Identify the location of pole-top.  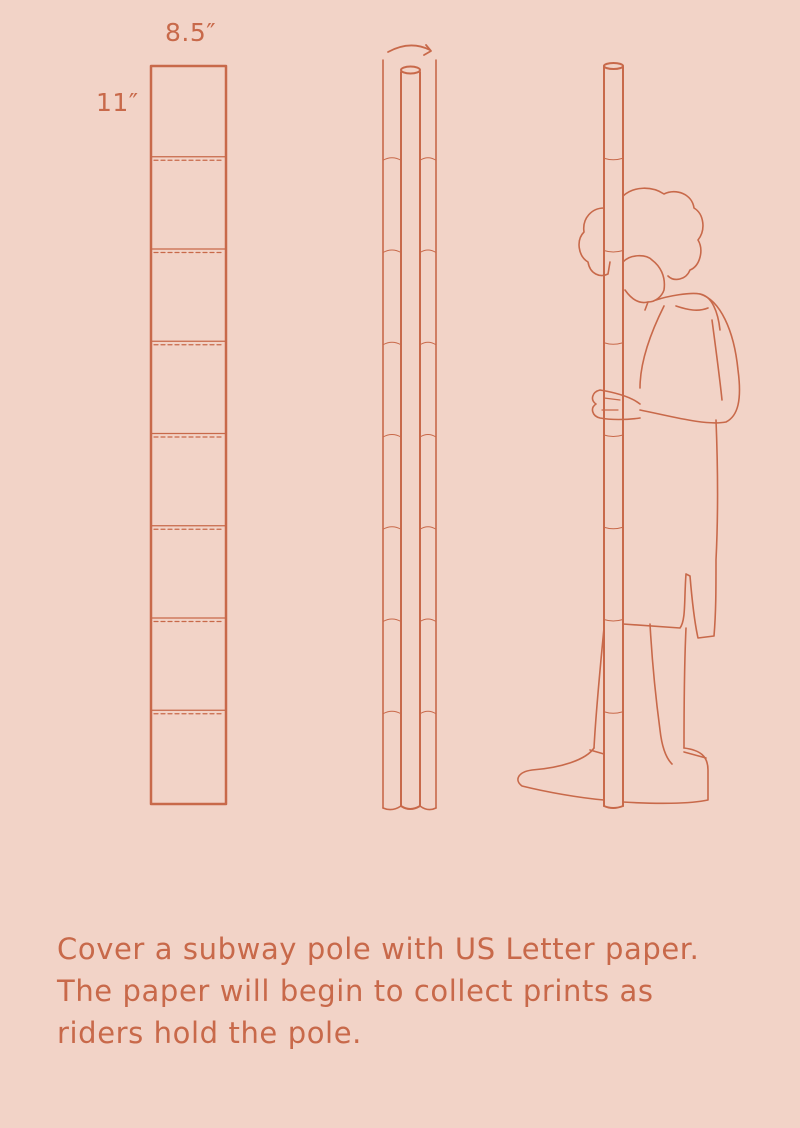
(410, 70).